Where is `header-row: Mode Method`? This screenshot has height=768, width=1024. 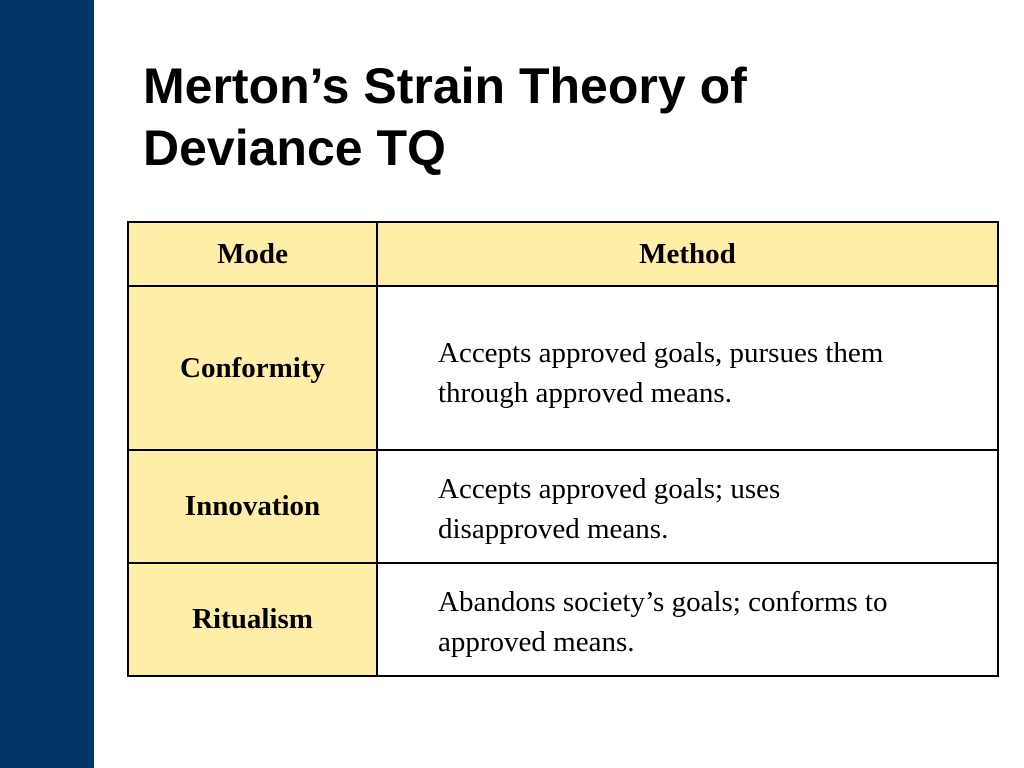
header-row: Mode Method is located at coordinates (563, 254).